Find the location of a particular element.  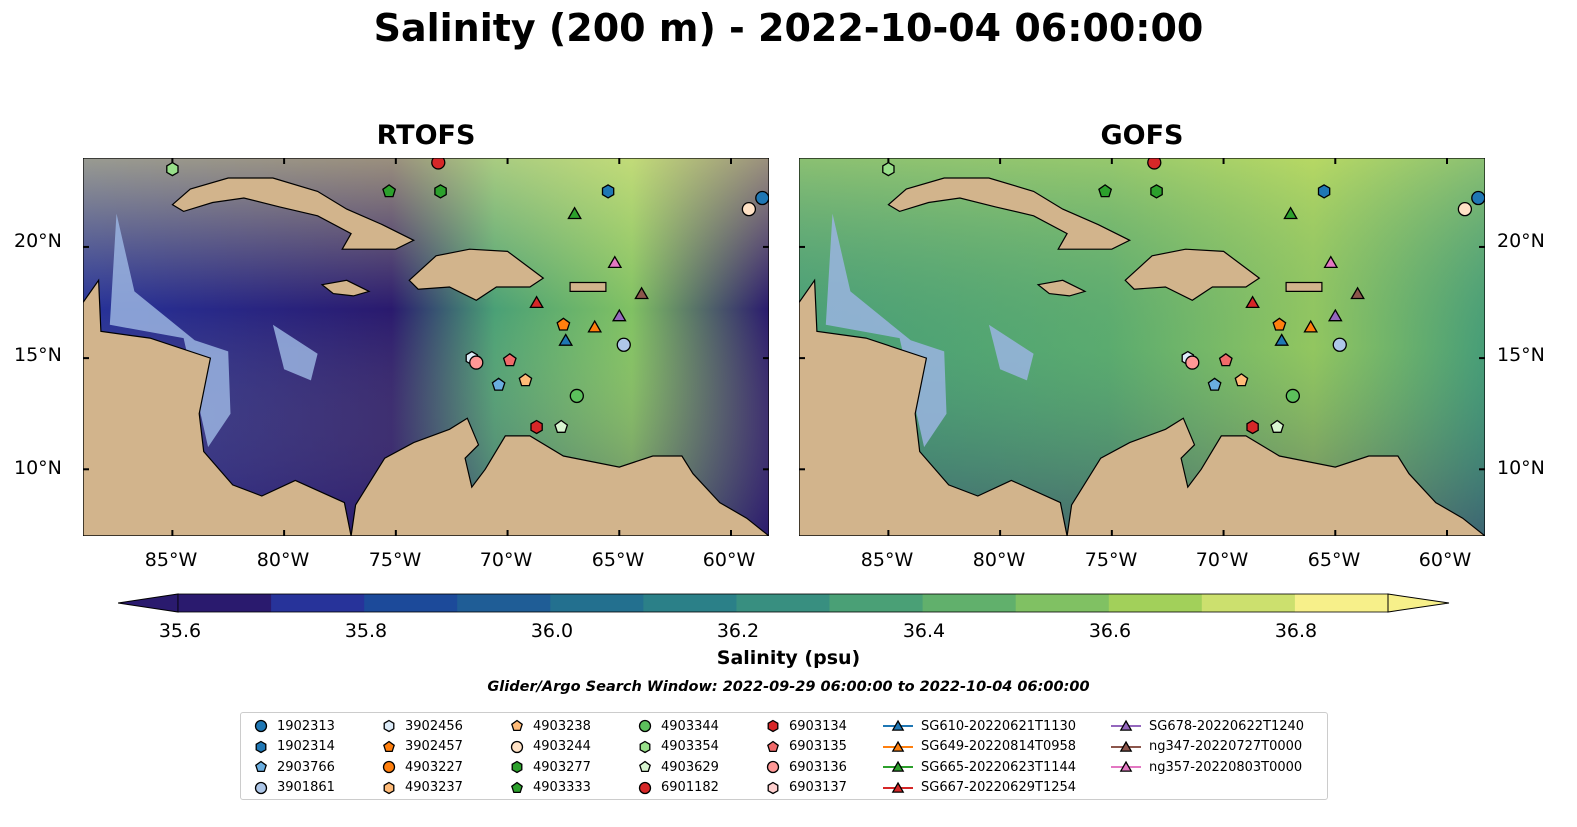

hispaniola-land is located at coordinates (476, 274).